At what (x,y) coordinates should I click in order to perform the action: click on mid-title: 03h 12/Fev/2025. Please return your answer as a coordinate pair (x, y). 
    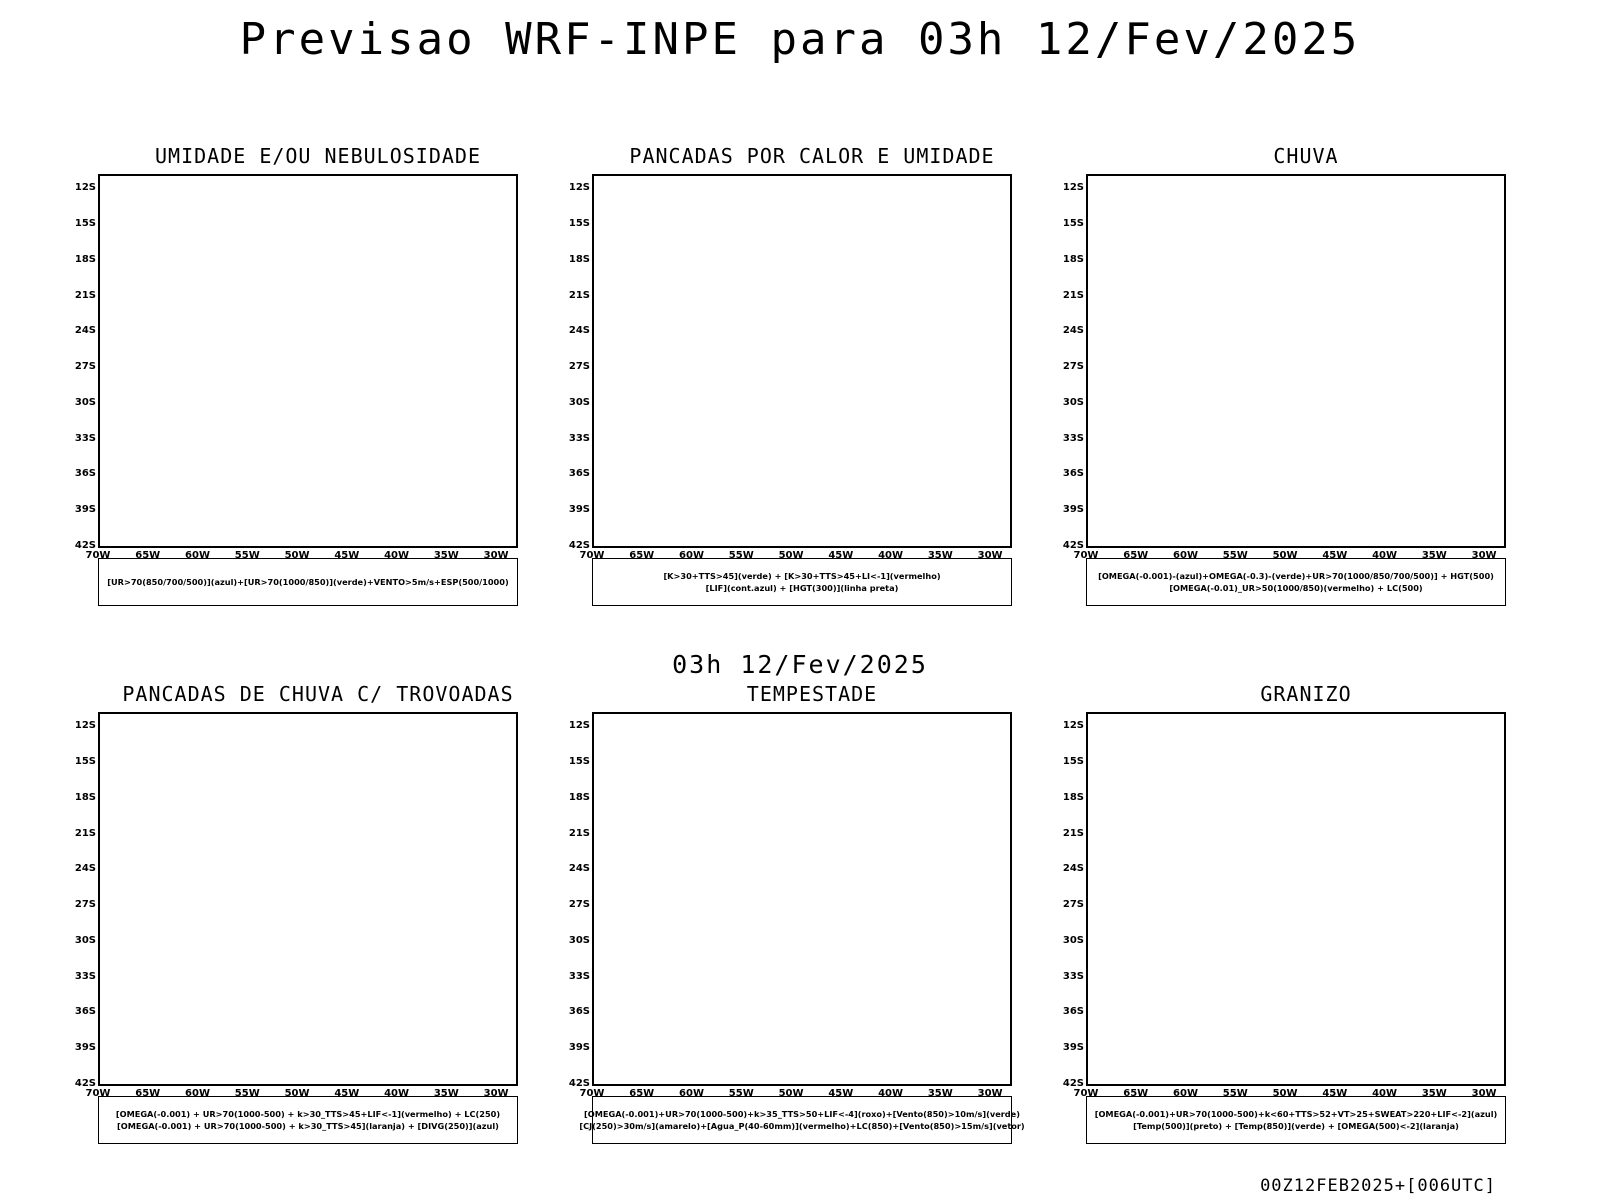
    Looking at the image, I should click on (800, 664).